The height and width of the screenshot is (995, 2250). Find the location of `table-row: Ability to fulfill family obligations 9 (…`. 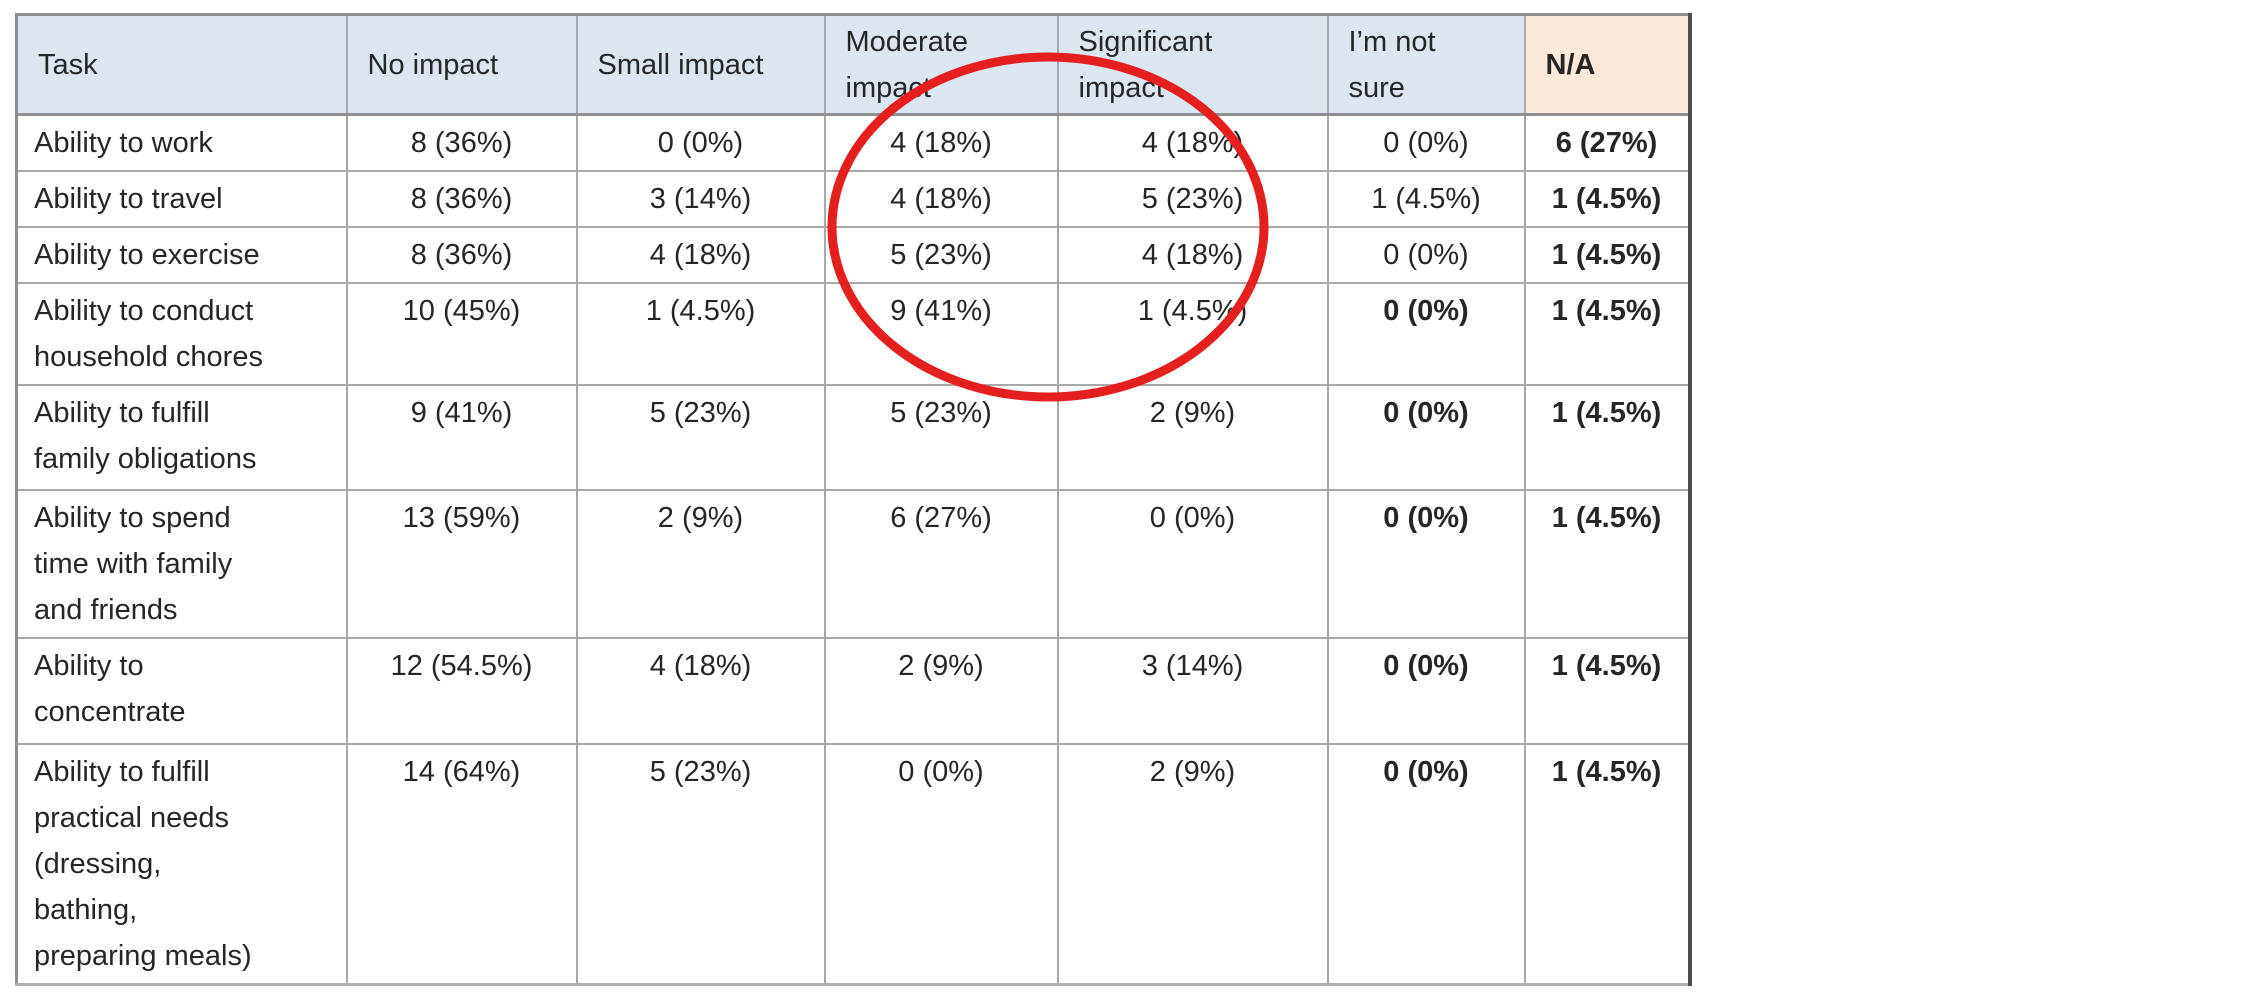

table-row: Ability to fulfill family obligations 9 (… is located at coordinates (853, 437).